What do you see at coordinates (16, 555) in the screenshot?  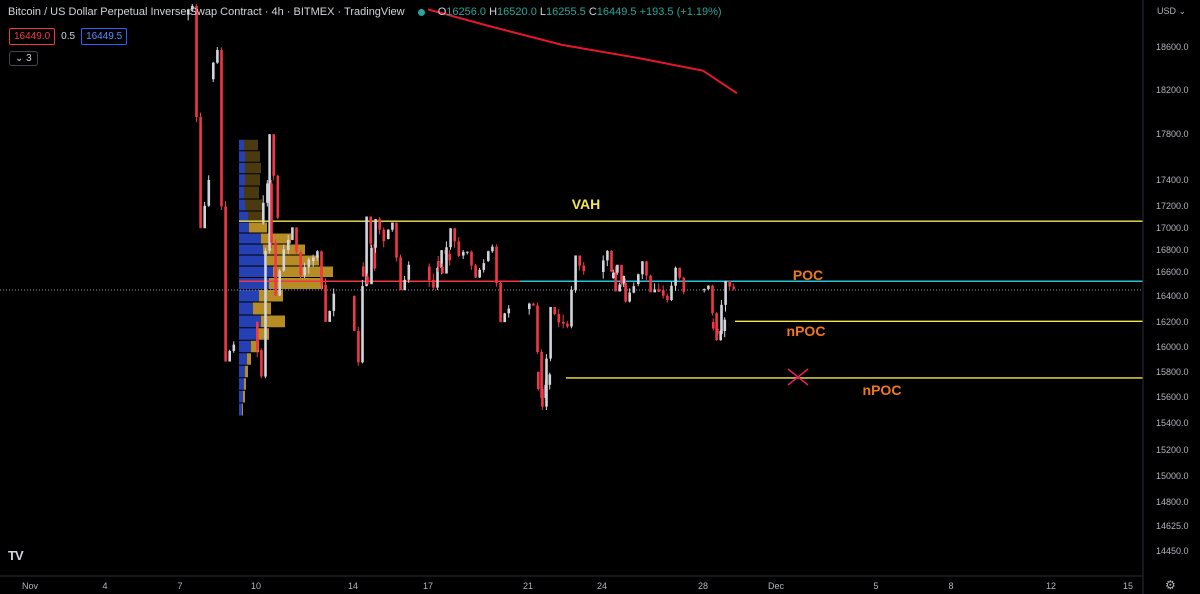 I see `tradingview-logo-icon: TV` at bounding box center [16, 555].